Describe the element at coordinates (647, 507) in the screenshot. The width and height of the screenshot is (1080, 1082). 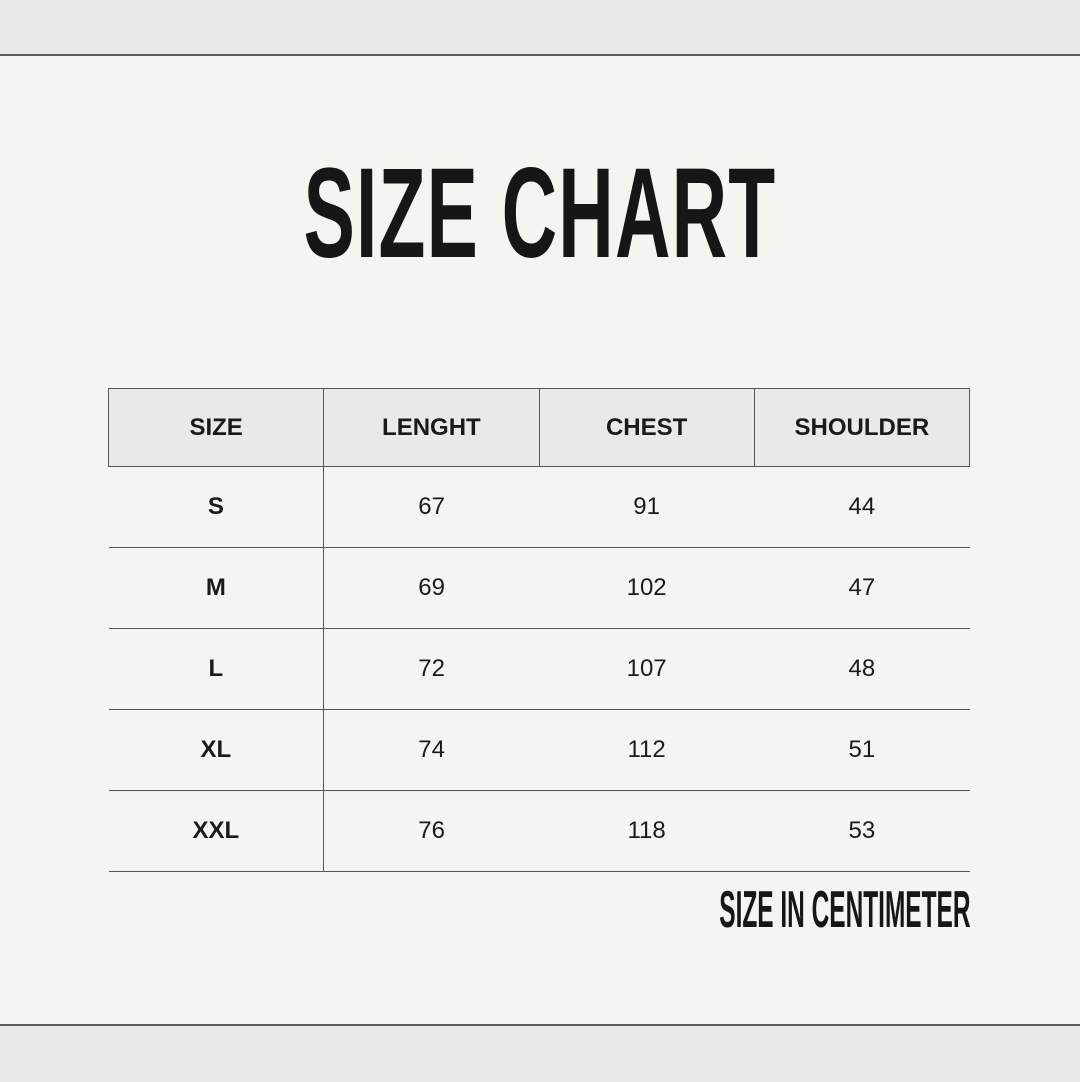
I see `cell-chest: 91` at that location.